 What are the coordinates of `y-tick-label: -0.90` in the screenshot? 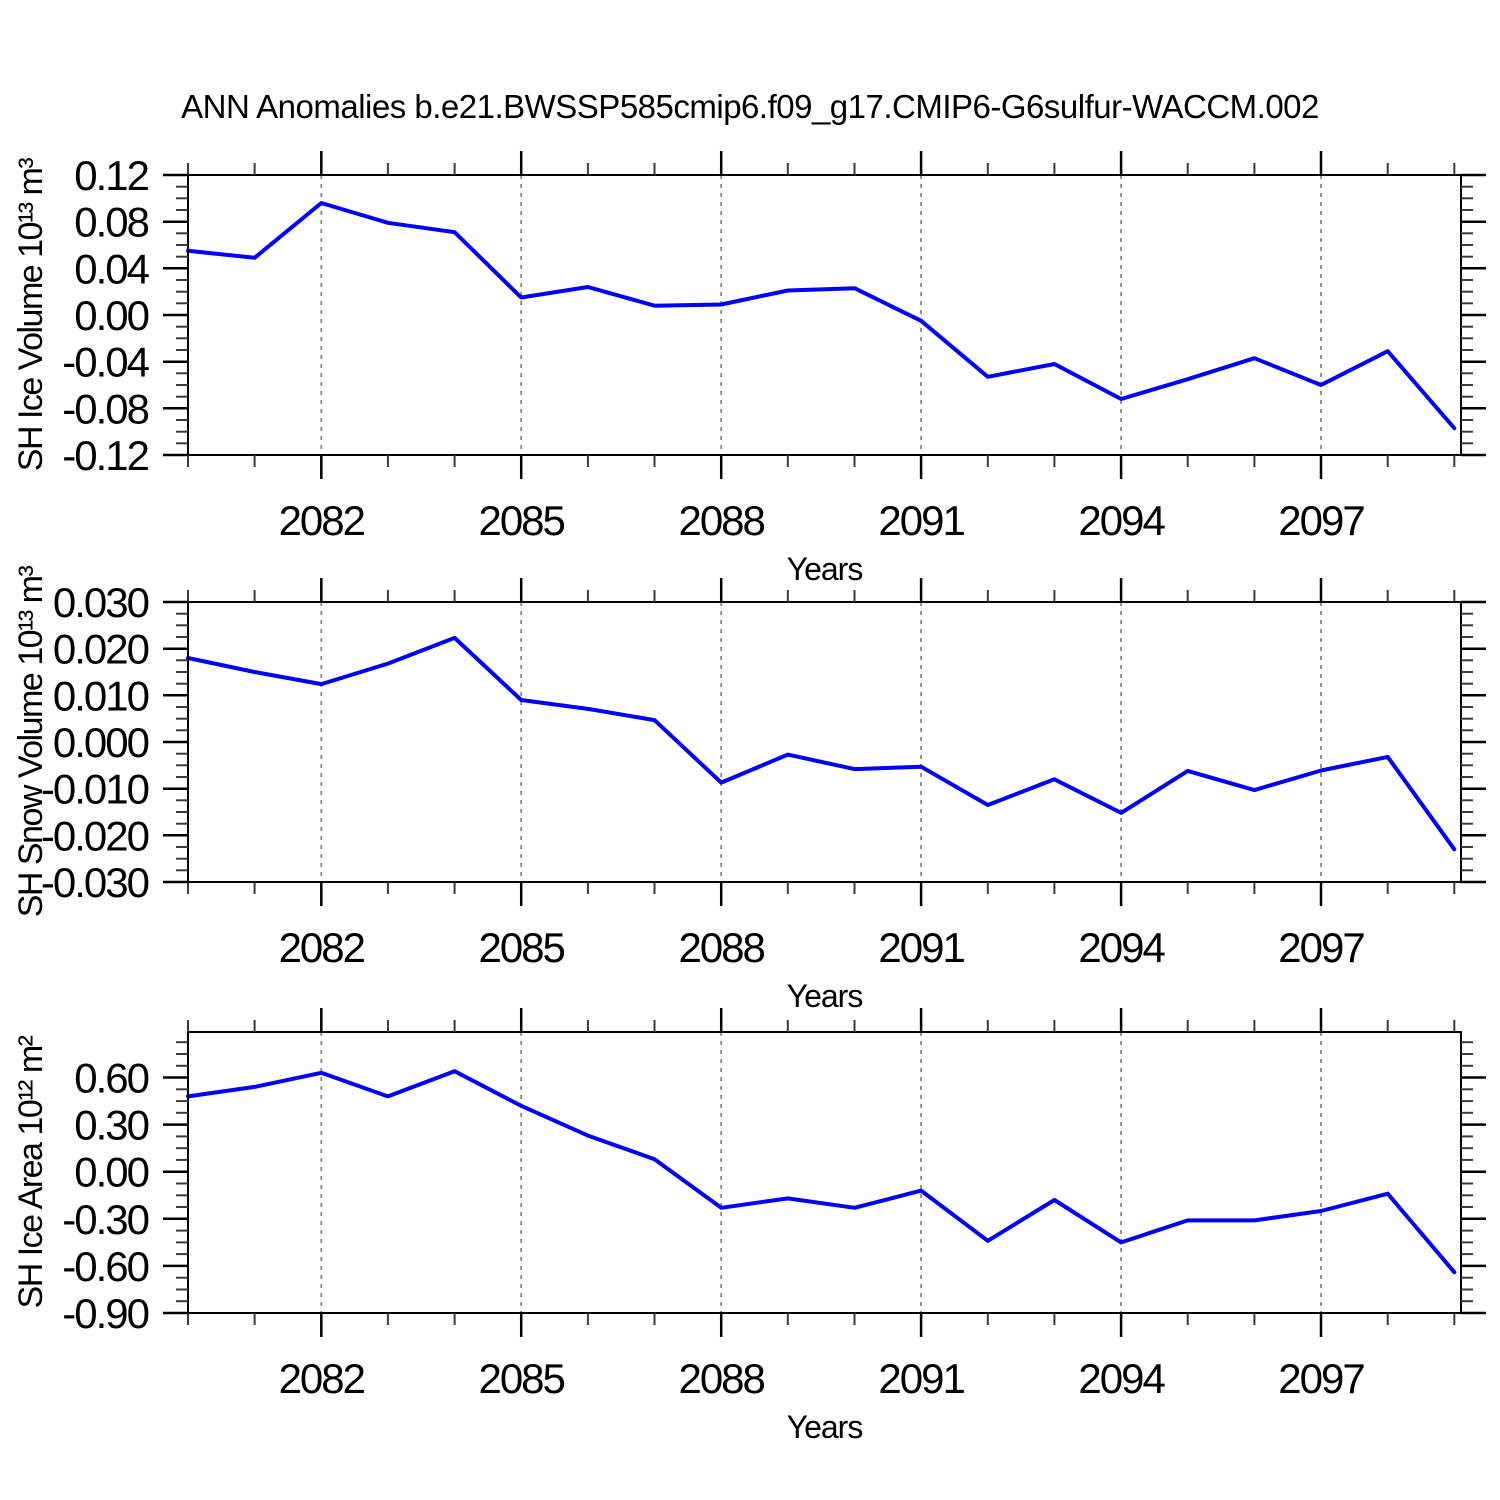 It's located at (105, 1313).